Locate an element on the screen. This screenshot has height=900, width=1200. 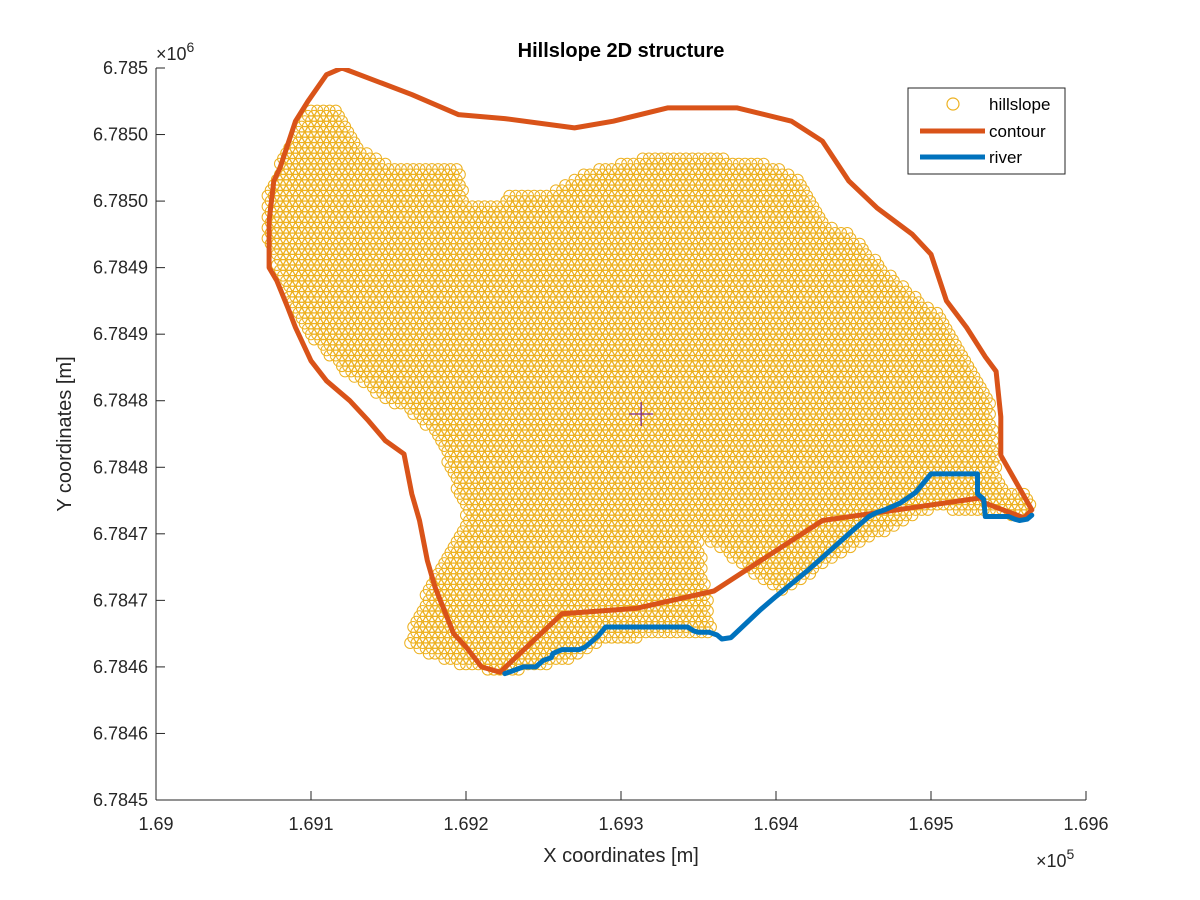
hillslope-marker is located at coordinates (1011, 493).